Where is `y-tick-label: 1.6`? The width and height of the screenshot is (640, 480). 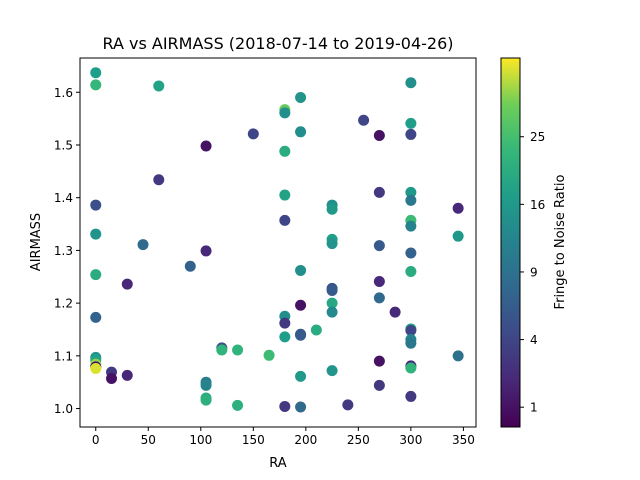
y-tick-label: 1.6 is located at coordinates (63, 93).